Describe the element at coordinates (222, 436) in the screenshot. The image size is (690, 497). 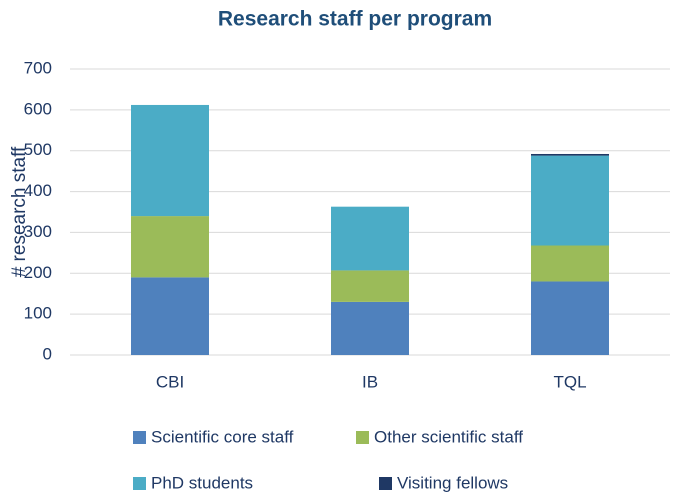
I see `legend-label: Scientific core staff` at that location.